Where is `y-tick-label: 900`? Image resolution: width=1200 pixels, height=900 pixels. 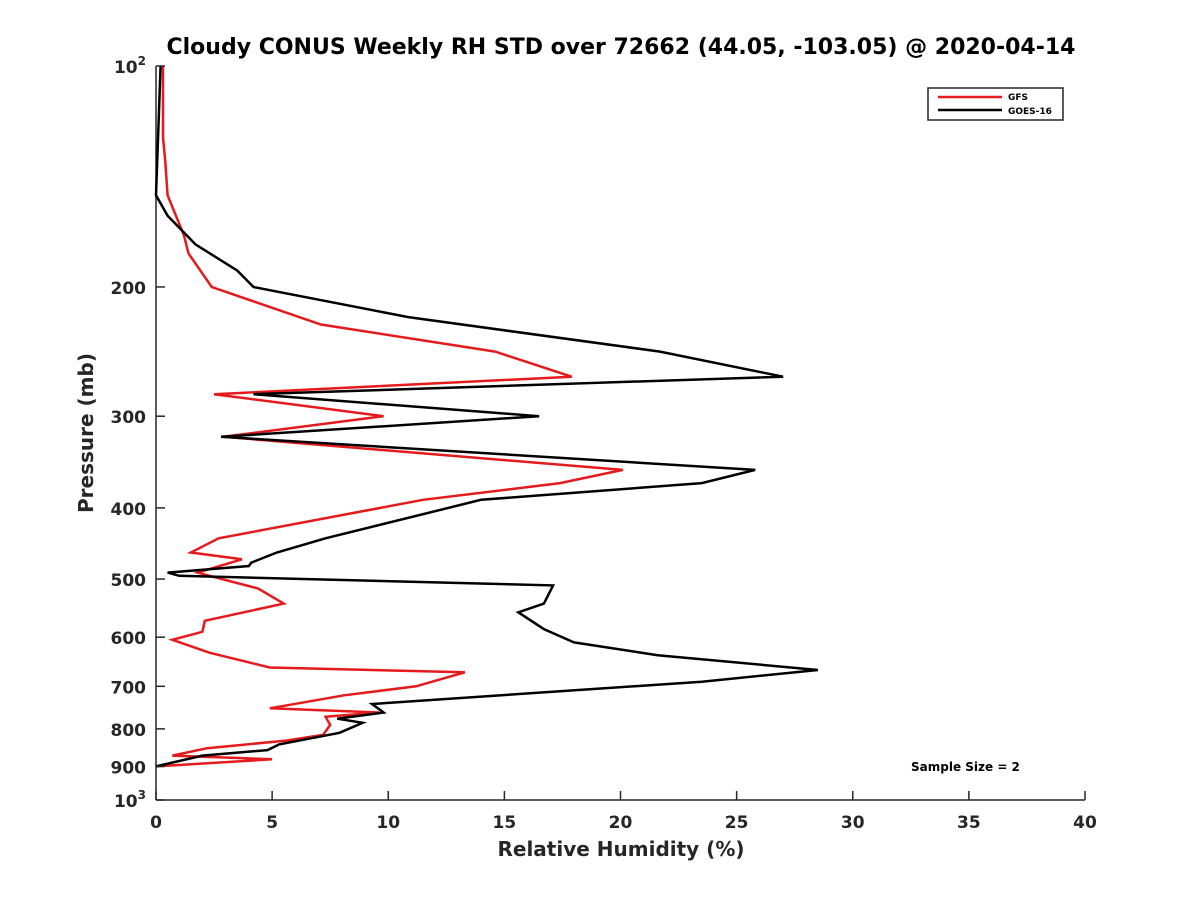
y-tick-label: 900 is located at coordinates (129, 768).